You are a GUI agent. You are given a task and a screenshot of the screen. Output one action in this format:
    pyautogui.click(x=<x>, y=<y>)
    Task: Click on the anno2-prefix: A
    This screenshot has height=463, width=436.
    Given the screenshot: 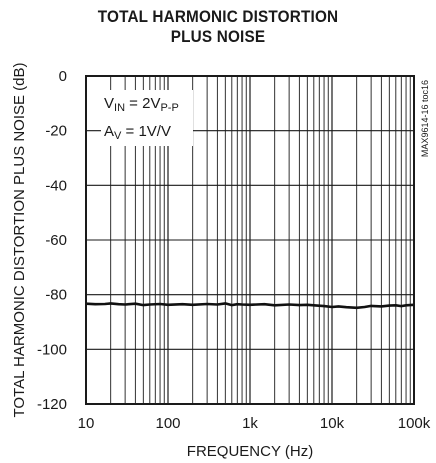 What is the action you would take?
    pyautogui.click(x=109, y=131)
    